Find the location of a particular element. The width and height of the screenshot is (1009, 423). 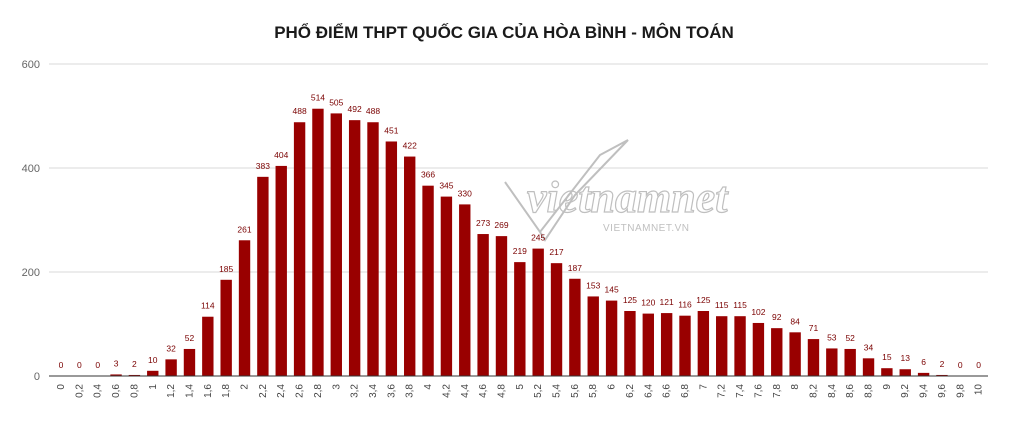

x-tick-label: 0,2 is located at coordinates (79, 391).